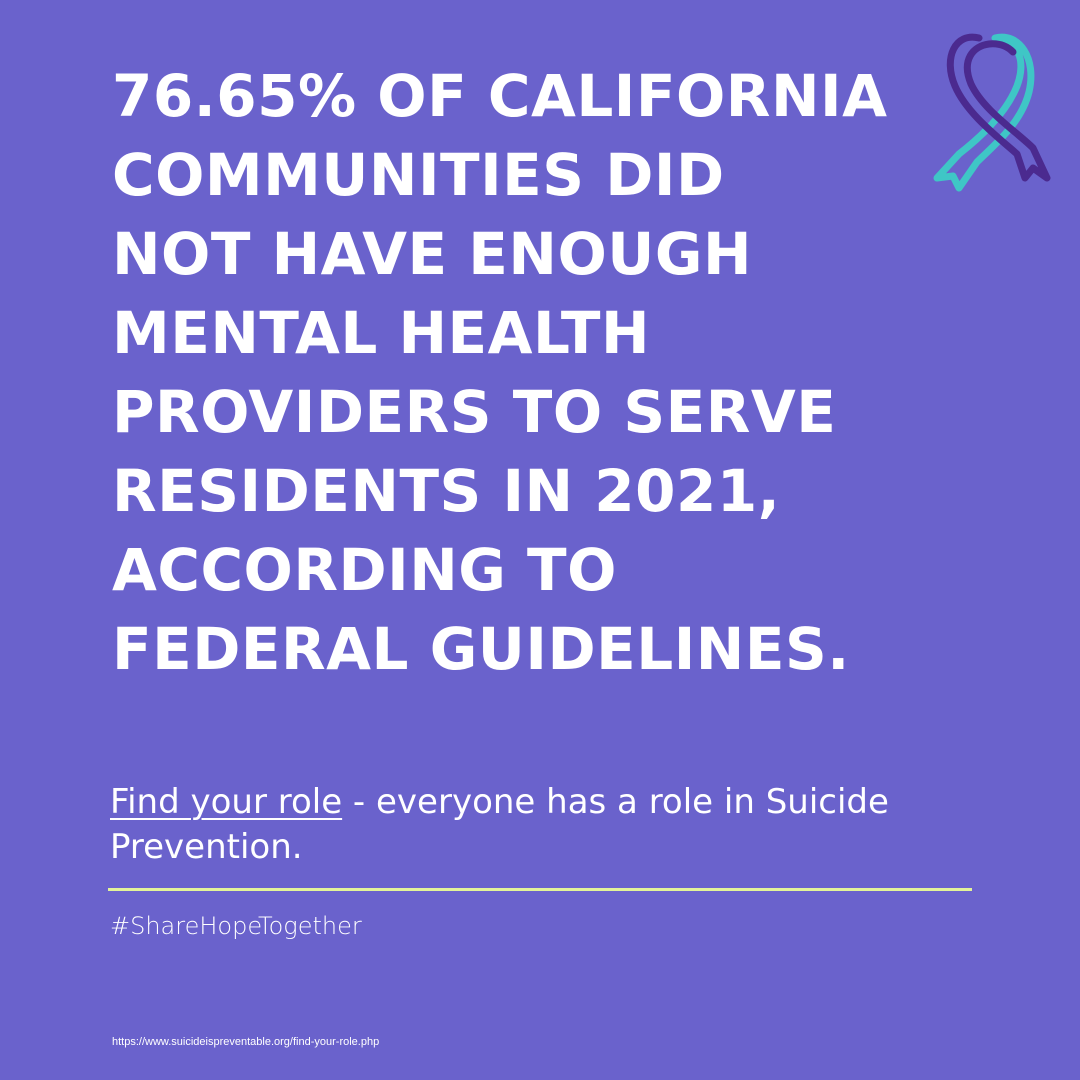 The width and height of the screenshot is (1080, 1080). What do you see at coordinates (992, 112) in the screenshot?
I see `awareness-ribbon-icon` at bounding box center [992, 112].